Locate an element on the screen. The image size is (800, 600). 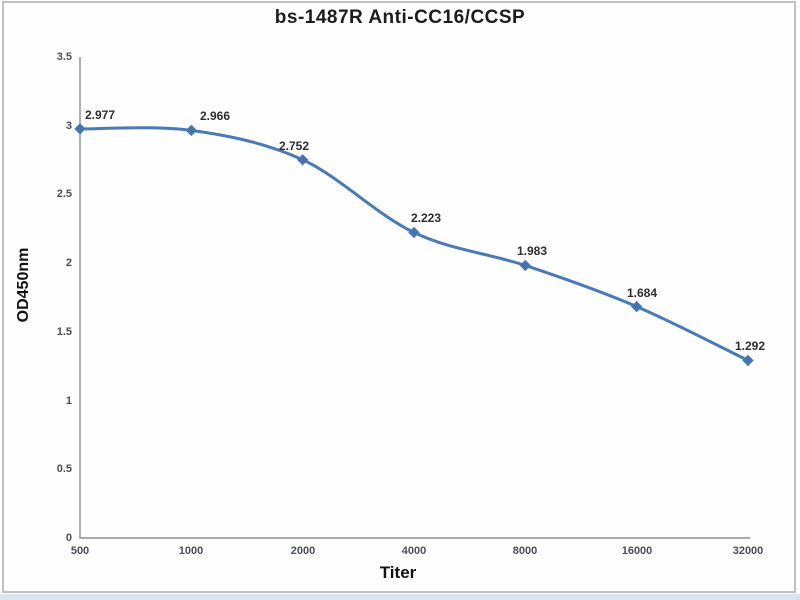
bottom-strip is located at coordinates (400, 597).